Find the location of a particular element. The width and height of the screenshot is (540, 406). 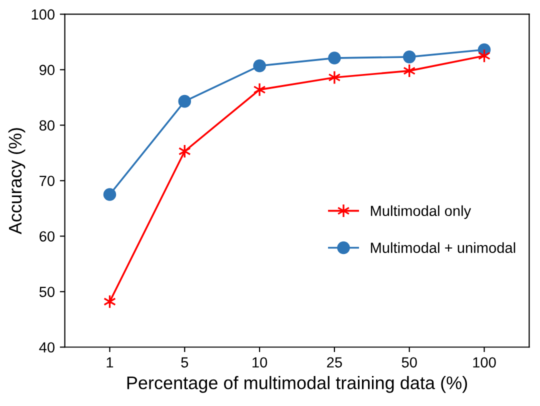

x-tick-label: 25 is located at coordinates (334, 362).